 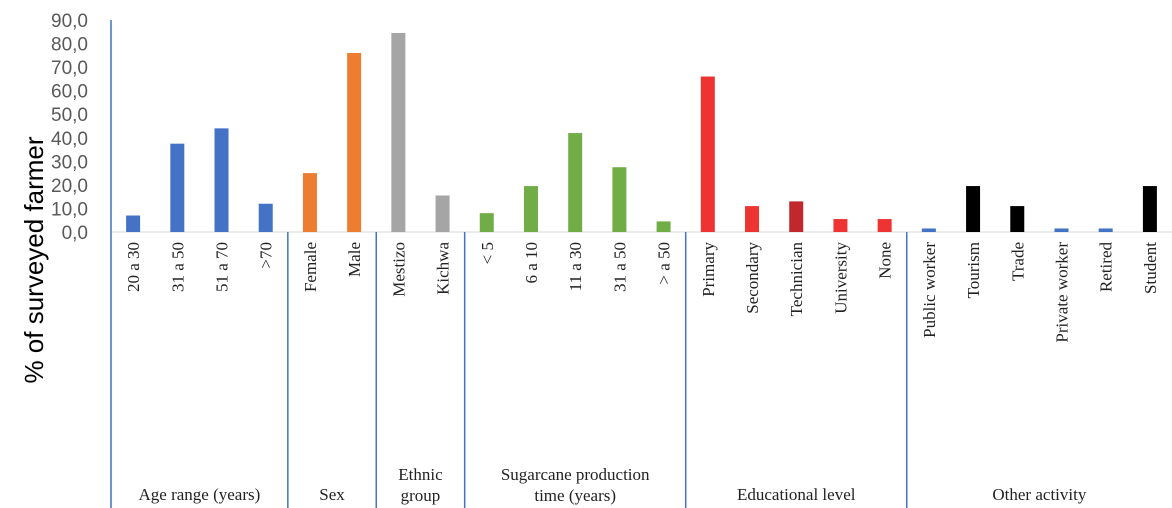 What do you see at coordinates (34, 259) in the screenshot?
I see `y-axis-label: % of surveyed farmer` at bounding box center [34, 259].